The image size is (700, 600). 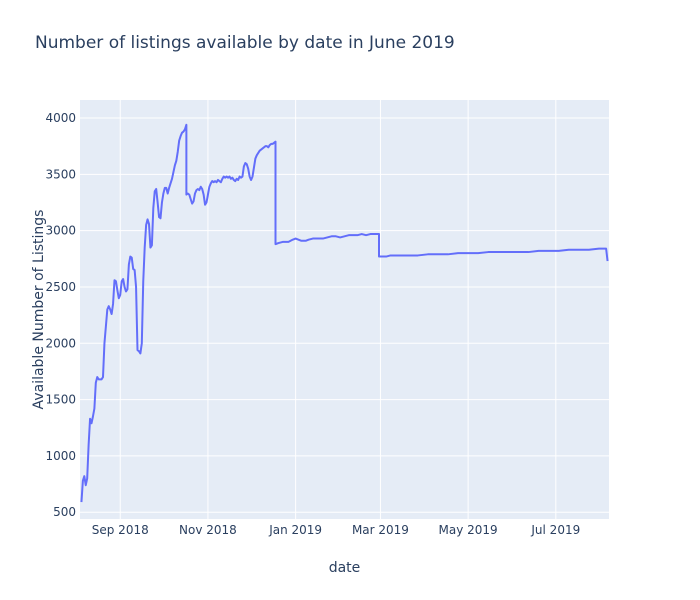 I want to click on x-tick-label: Sep 2018, so click(x=120, y=530).